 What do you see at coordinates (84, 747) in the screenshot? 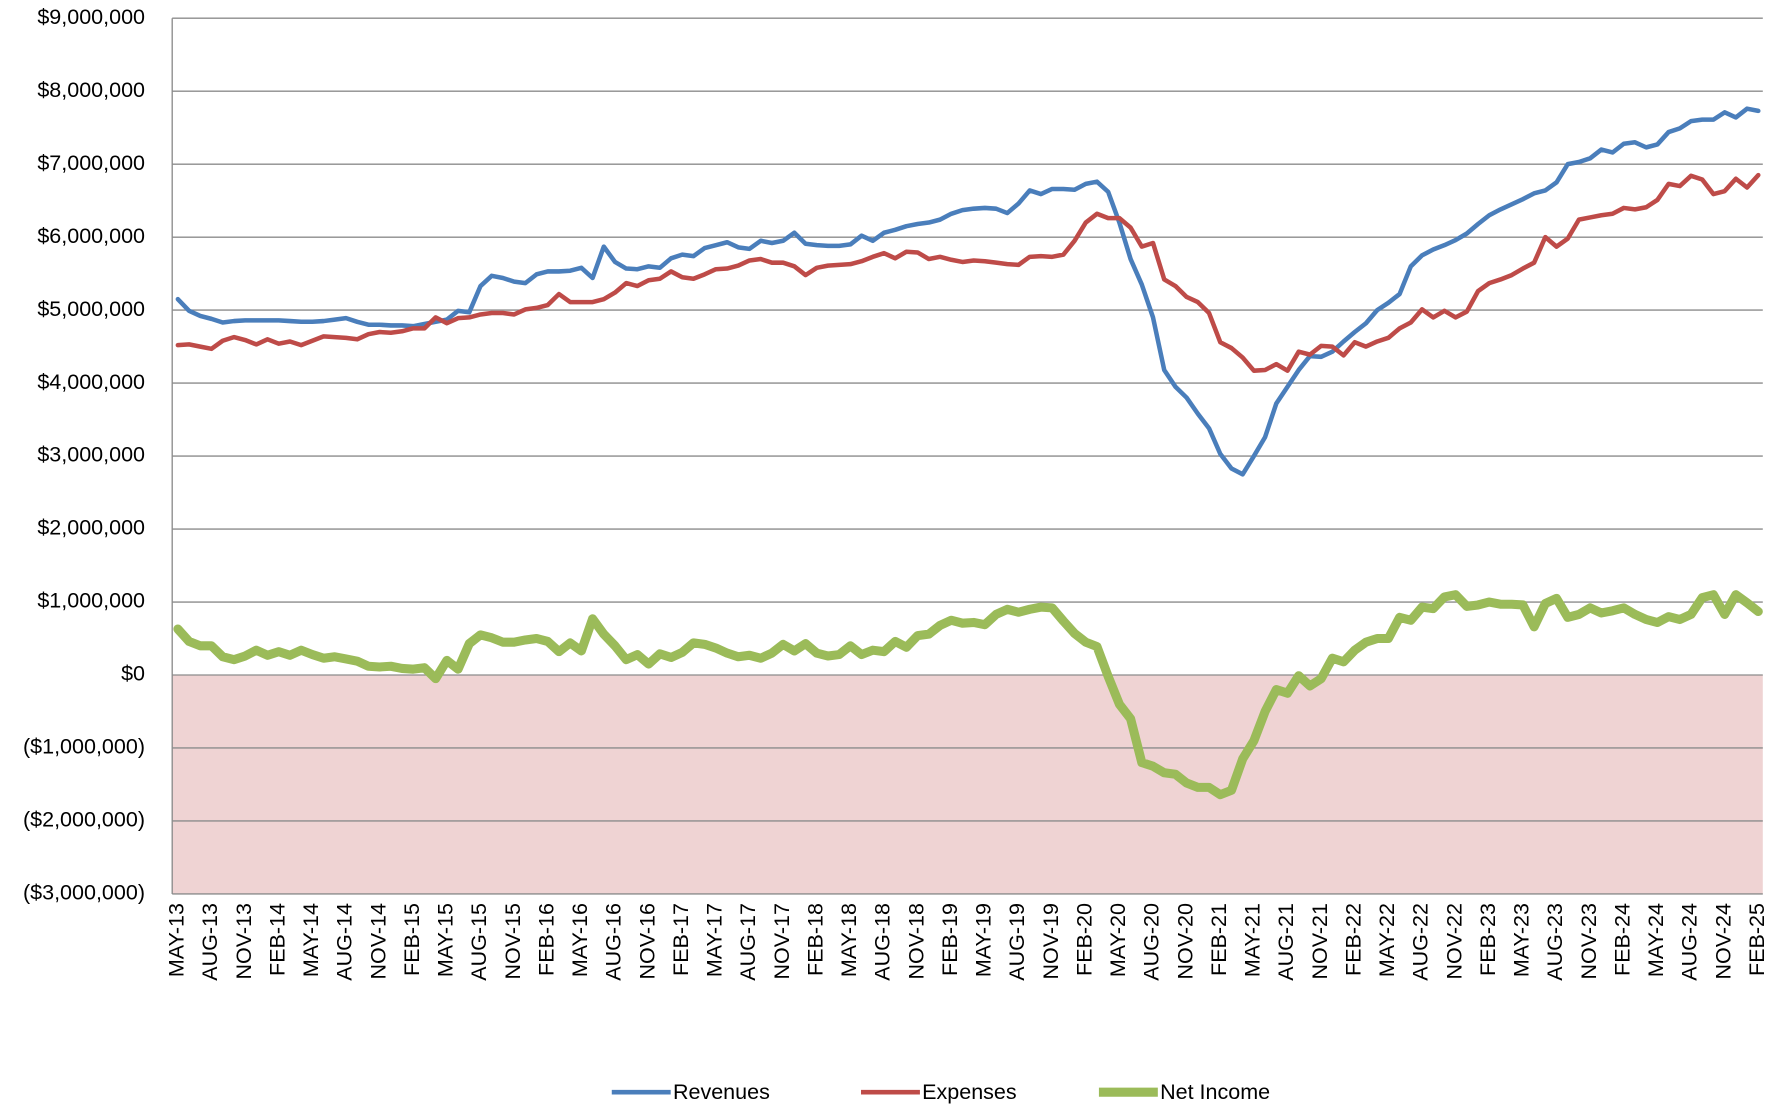
I see `y-tick-label: ($1,000,000)` at bounding box center [84, 747].